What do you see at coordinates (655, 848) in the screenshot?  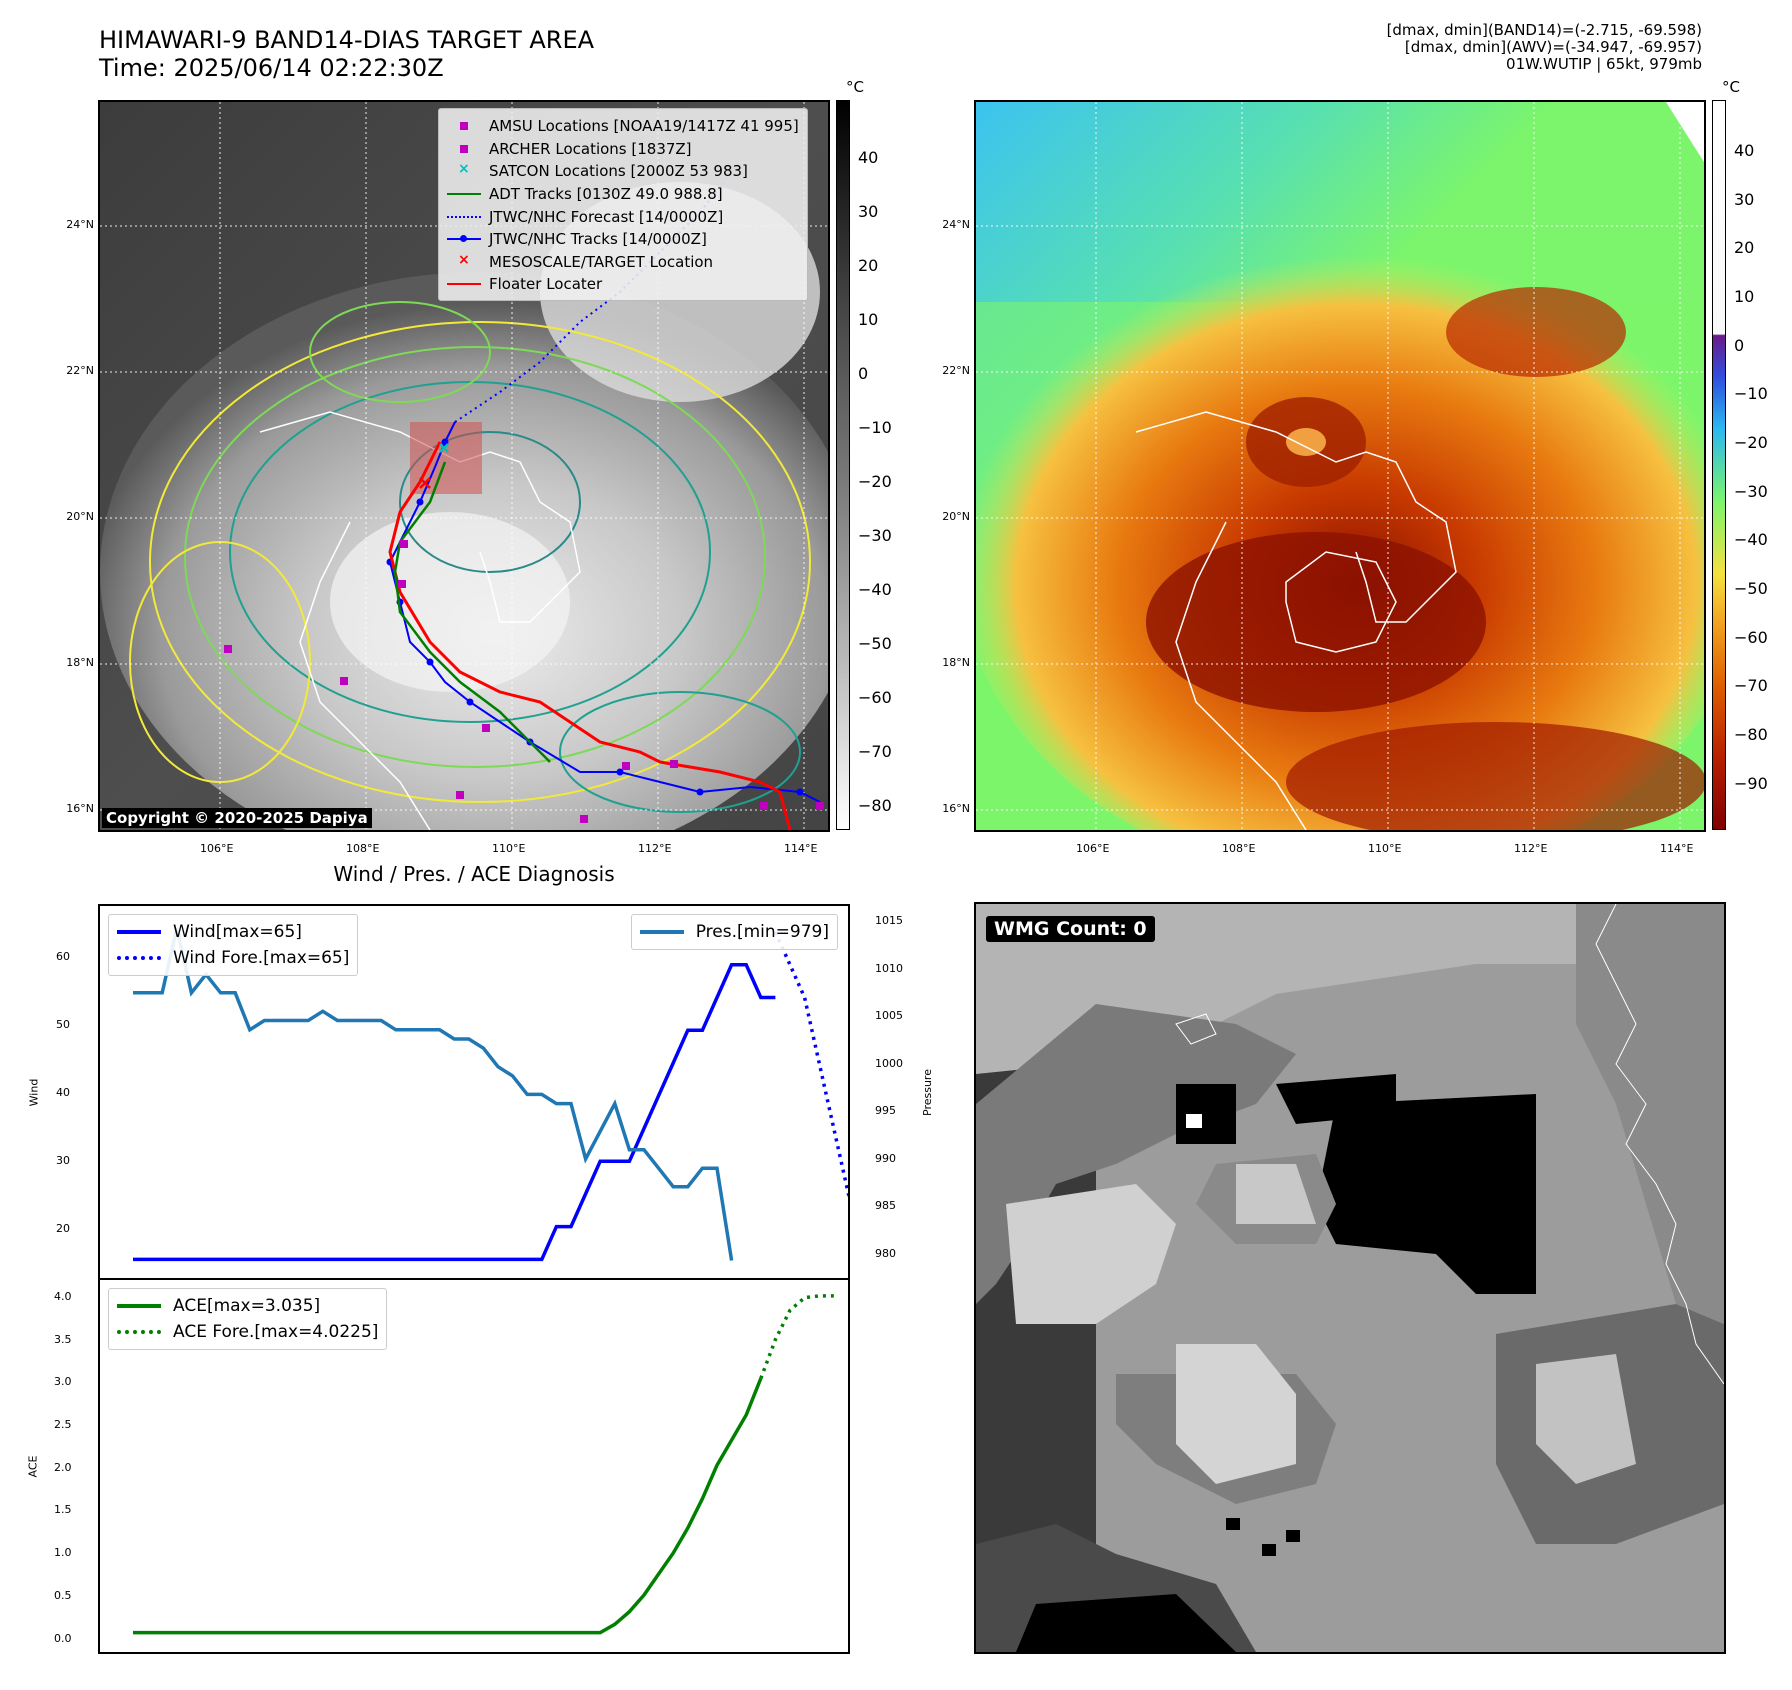 I see `ir-lon-112: 112°E` at bounding box center [655, 848].